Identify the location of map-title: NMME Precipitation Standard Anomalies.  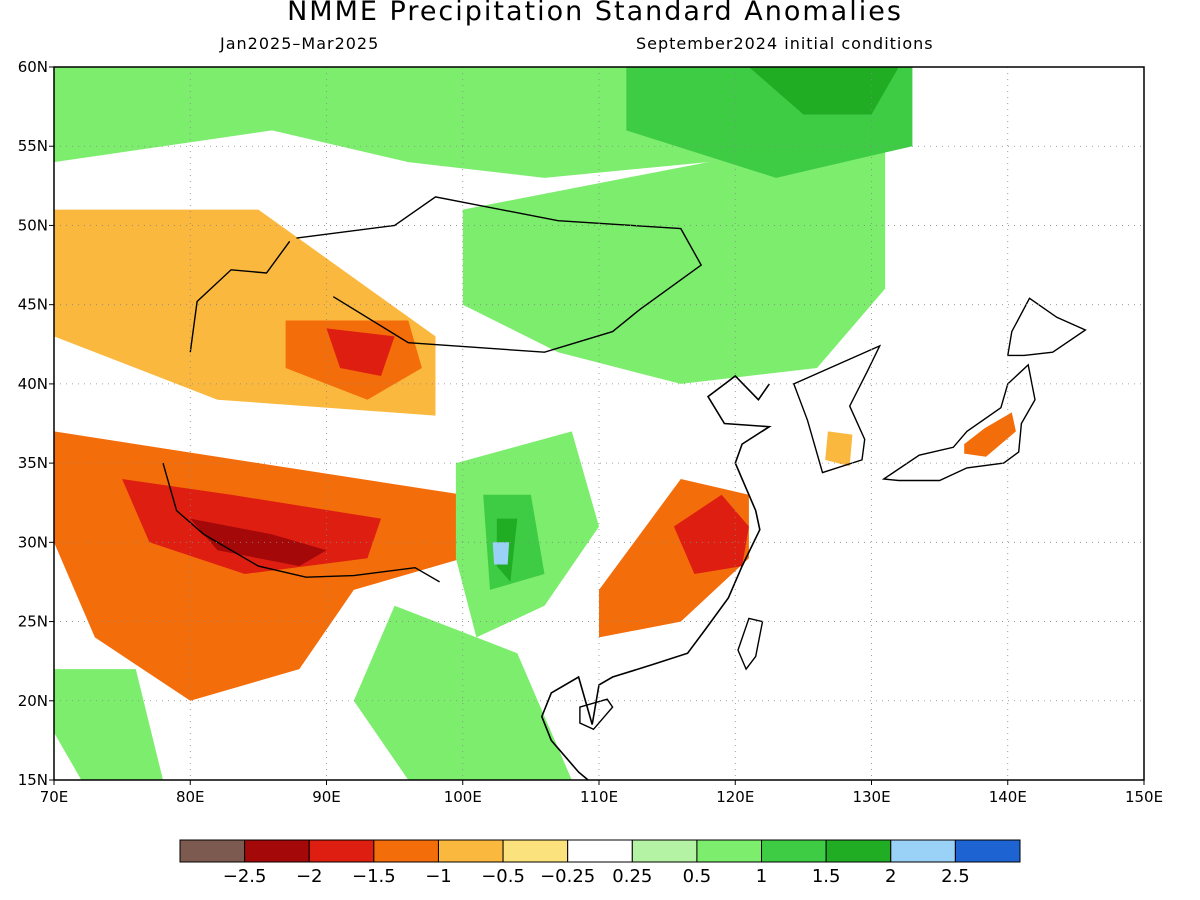
(595, 13).